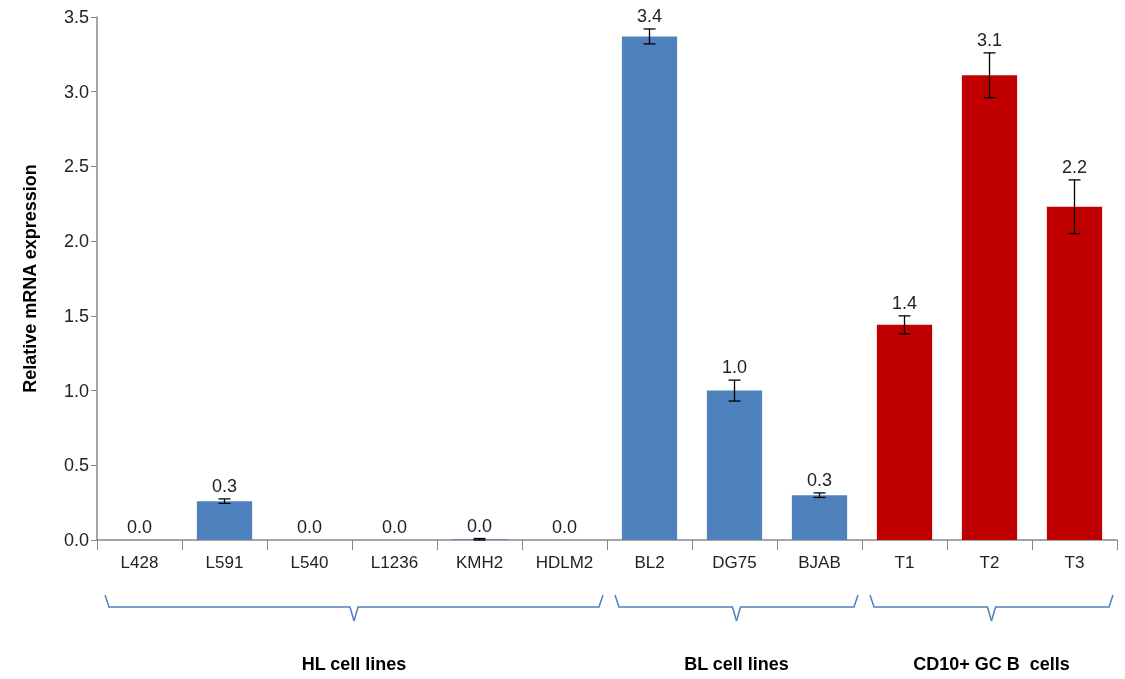  Describe the element at coordinates (734, 562) in the screenshot. I see `x-tick-label: DG75` at that location.